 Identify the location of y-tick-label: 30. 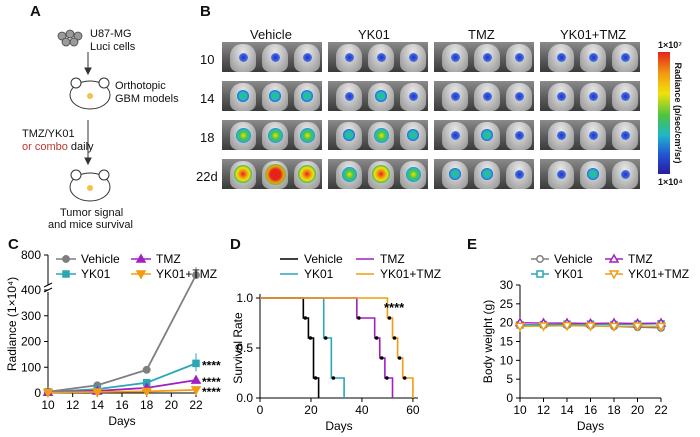
(507, 285).